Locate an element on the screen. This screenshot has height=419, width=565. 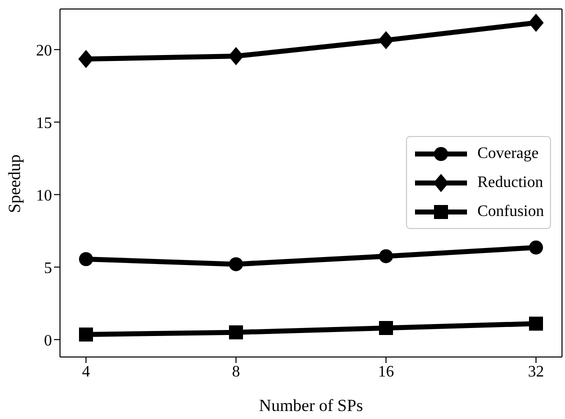
y-tick-label: 5 is located at coordinates (48, 268).